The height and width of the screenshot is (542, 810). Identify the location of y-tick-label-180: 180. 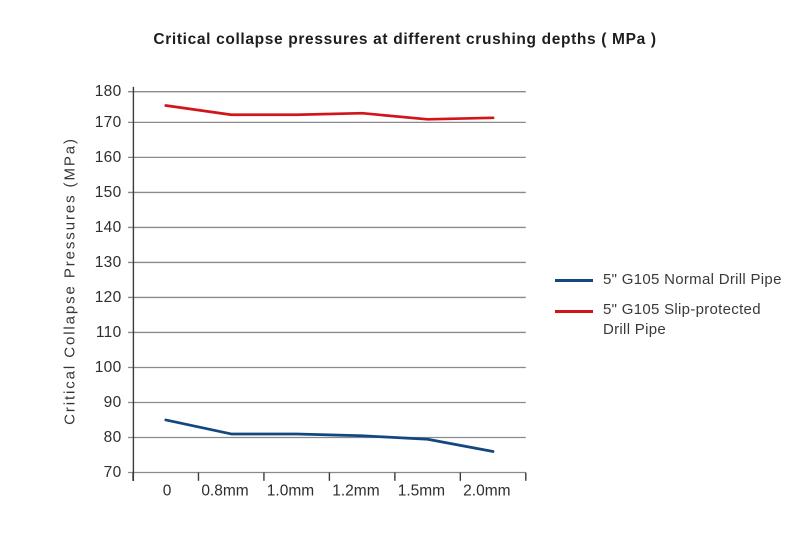
(108, 91).